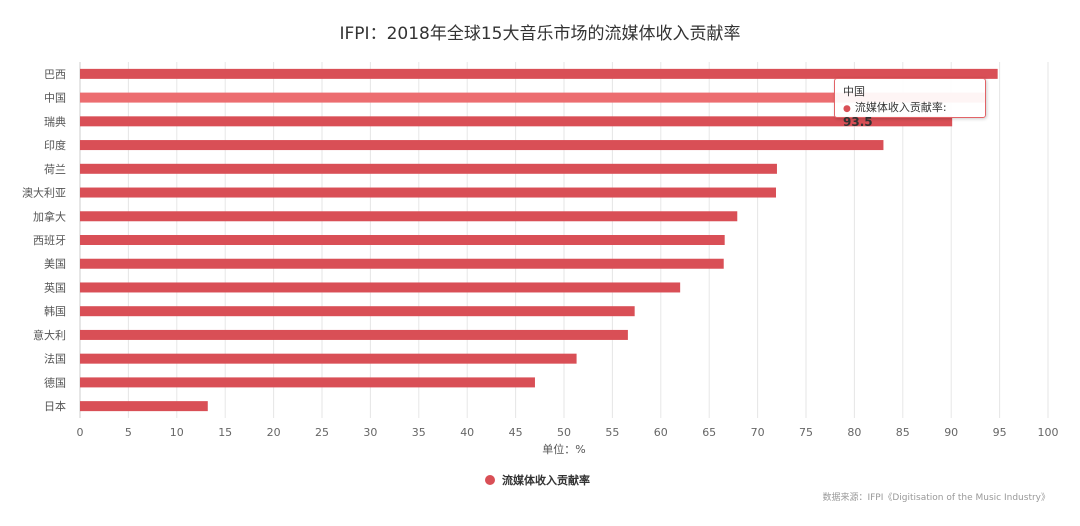 The height and width of the screenshot is (526, 1080). I want to click on category-label: 印度, so click(55, 145).